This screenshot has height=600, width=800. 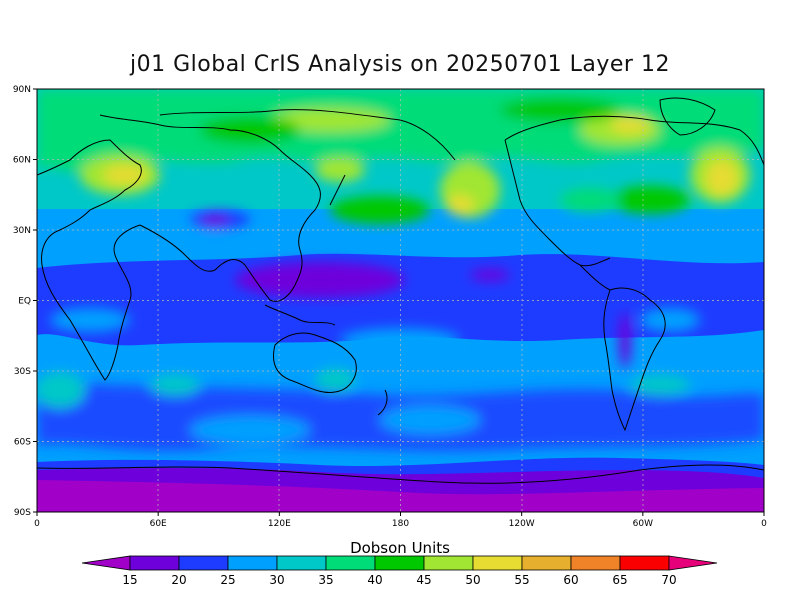 What do you see at coordinates (668, 580) in the screenshot?
I see `colorbar-label: 70` at bounding box center [668, 580].